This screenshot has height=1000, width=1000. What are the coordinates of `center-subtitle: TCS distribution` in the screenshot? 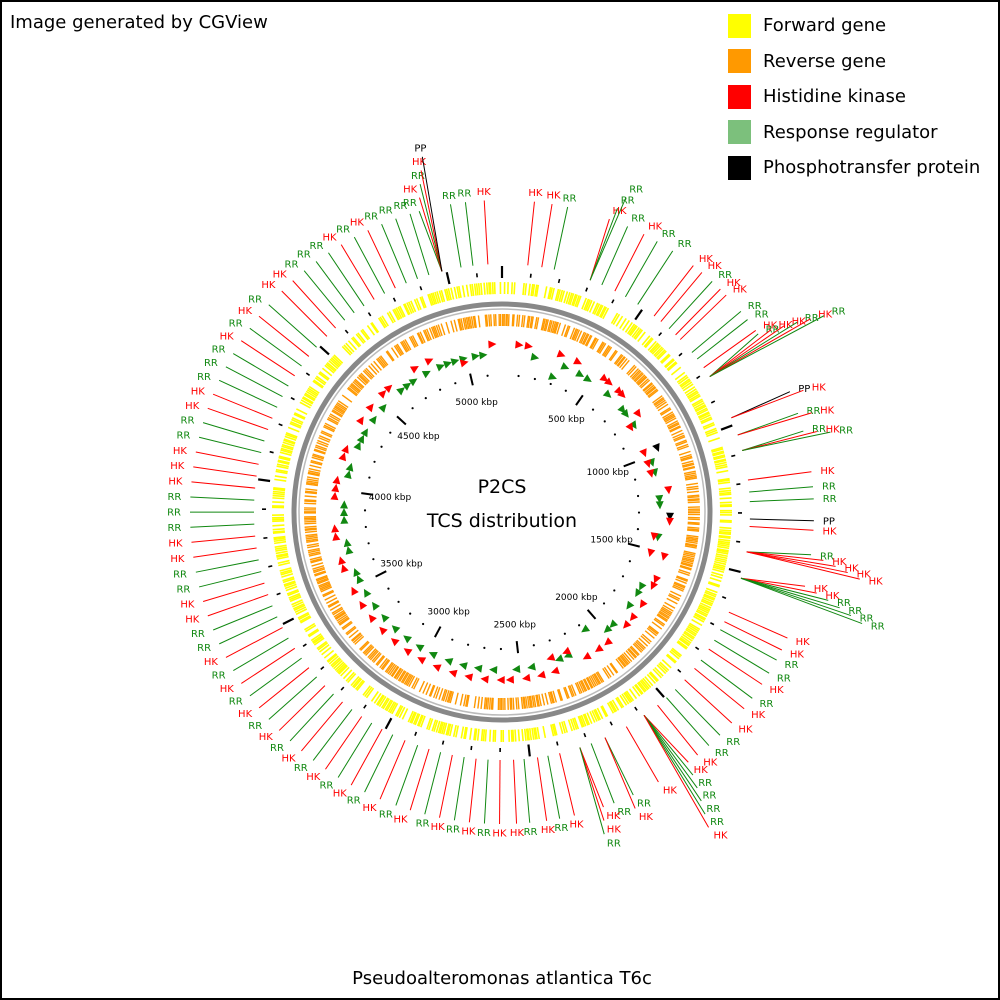 It's located at (501, 521).